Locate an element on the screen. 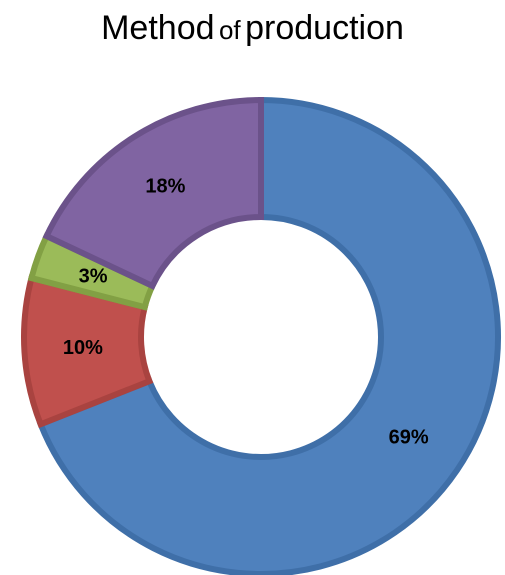 Image resolution: width=505 pixels, height=575 pixels. donut-slice-label-1: 69% is located at coordinates (409, 437).